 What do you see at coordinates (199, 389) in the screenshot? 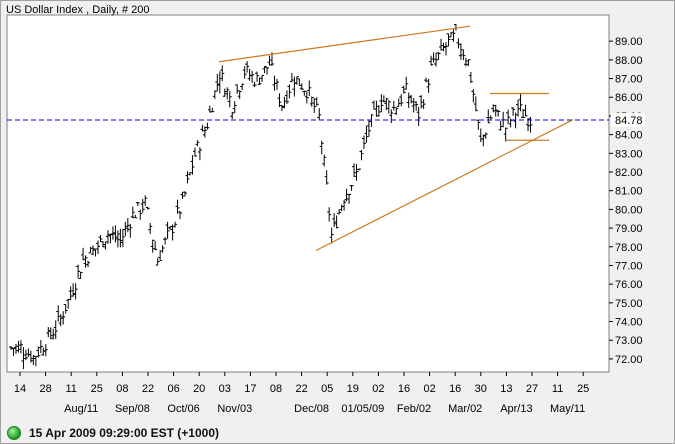
I see `x-tick-label: 20` at bounding box center [199, 389].